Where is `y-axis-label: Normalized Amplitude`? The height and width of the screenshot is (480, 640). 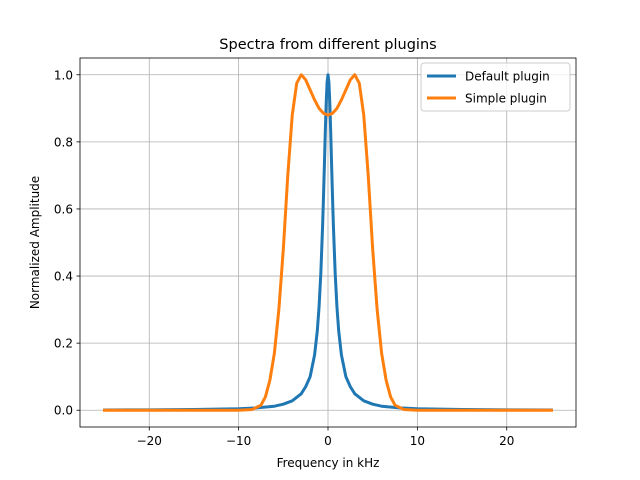
y-axis-label: Normalized Amplitude is located at coordinates (35, 242).